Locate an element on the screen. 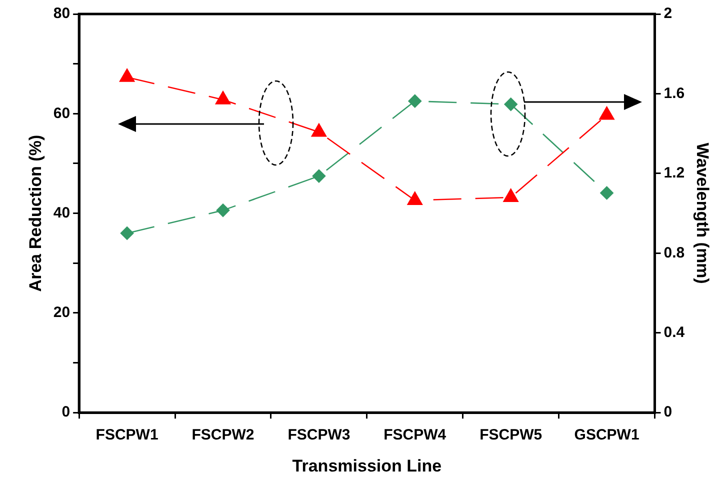 This screenshot has width=720, height=499. y-tick-label: 0 is located at coordinates (66, 412).